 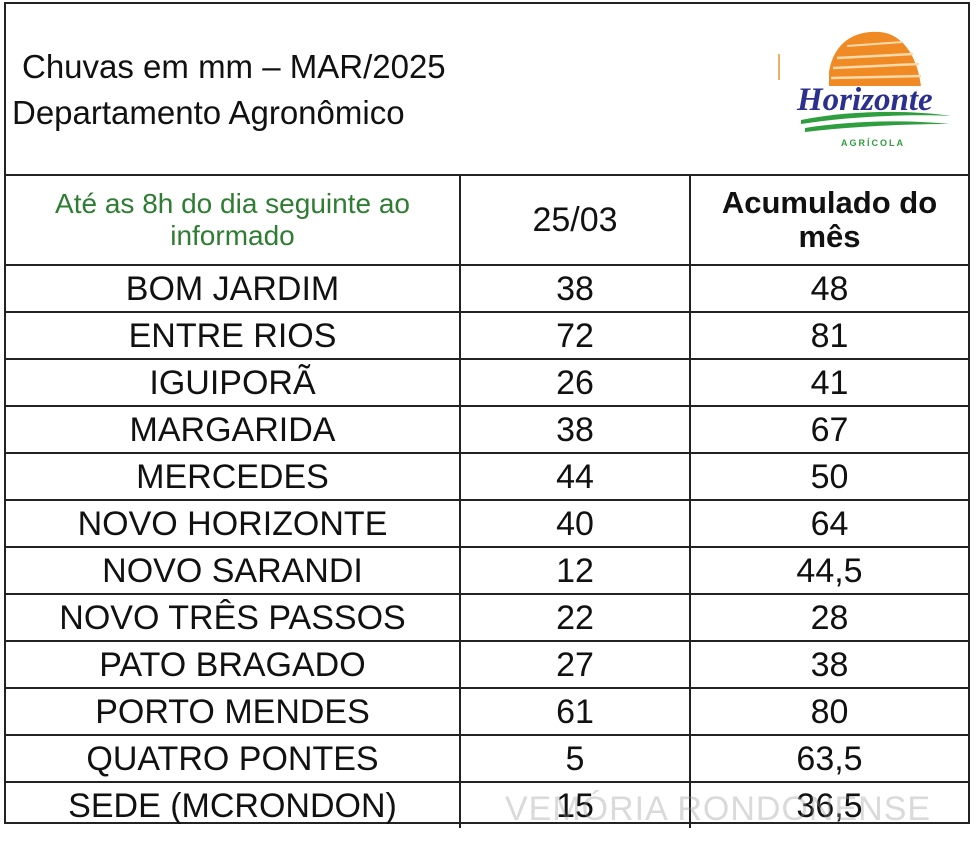 I want to click on cell-day: 5, so click(x=575, y=758).